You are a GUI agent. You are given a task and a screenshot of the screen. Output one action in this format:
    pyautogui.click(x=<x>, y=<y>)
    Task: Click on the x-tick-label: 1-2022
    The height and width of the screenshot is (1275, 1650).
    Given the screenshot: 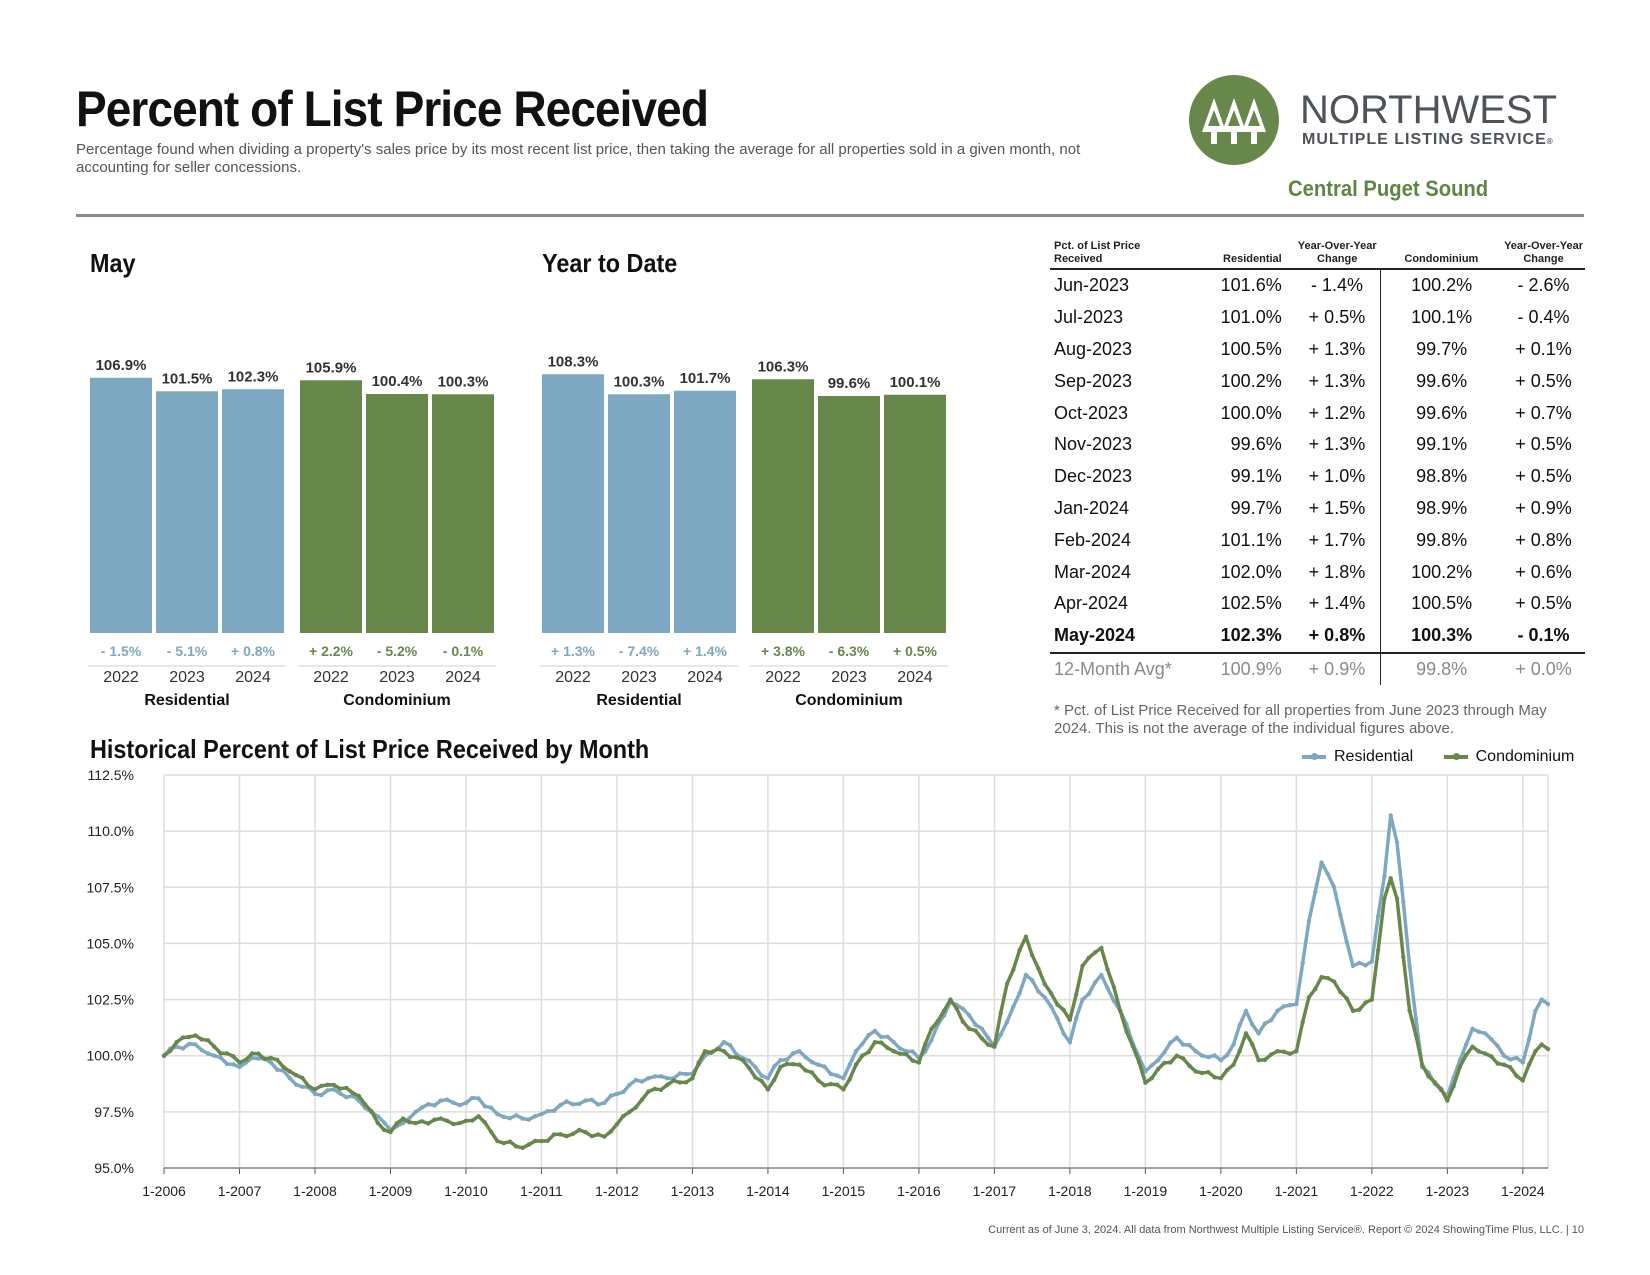 What is the action you would take?
    pyautogui.click(x=1372, y=1190)
    